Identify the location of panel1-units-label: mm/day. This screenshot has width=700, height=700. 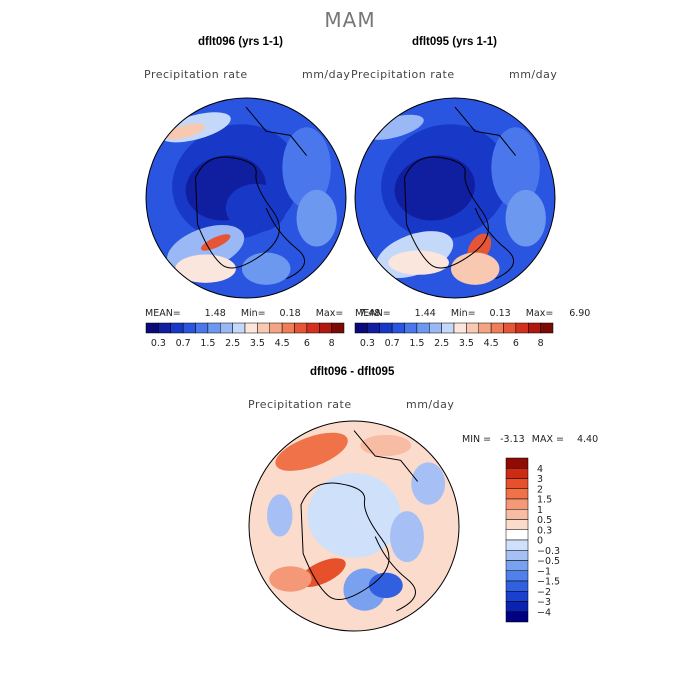
(326, 74).